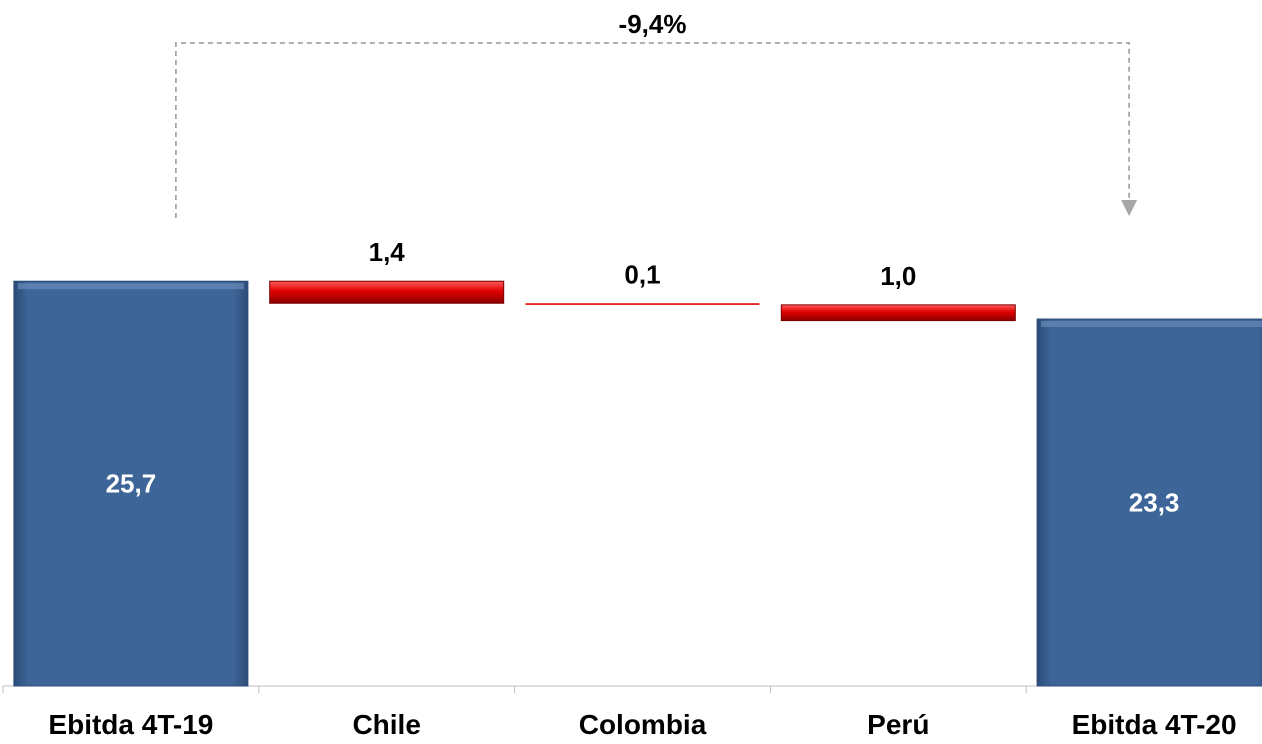 This screenshot has width=1262, height=744. Describe the element at coordinates (1154, 724) in the screenshot. I see `x-tick-label: Ebitda 4T-20` at that location.